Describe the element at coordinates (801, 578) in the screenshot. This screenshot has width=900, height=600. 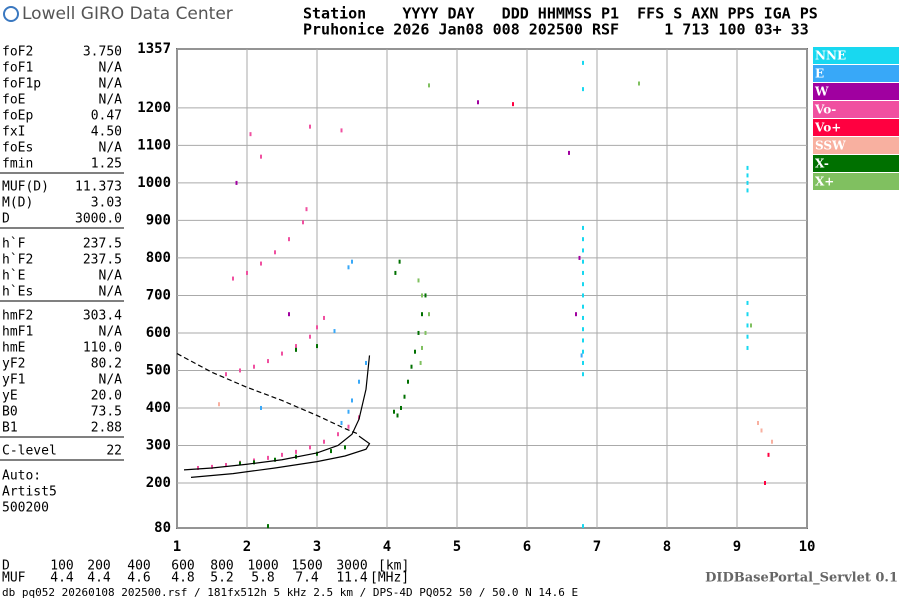
I see `footer-servlet: DIDBasePortal_Servlet 0.1` at that location.